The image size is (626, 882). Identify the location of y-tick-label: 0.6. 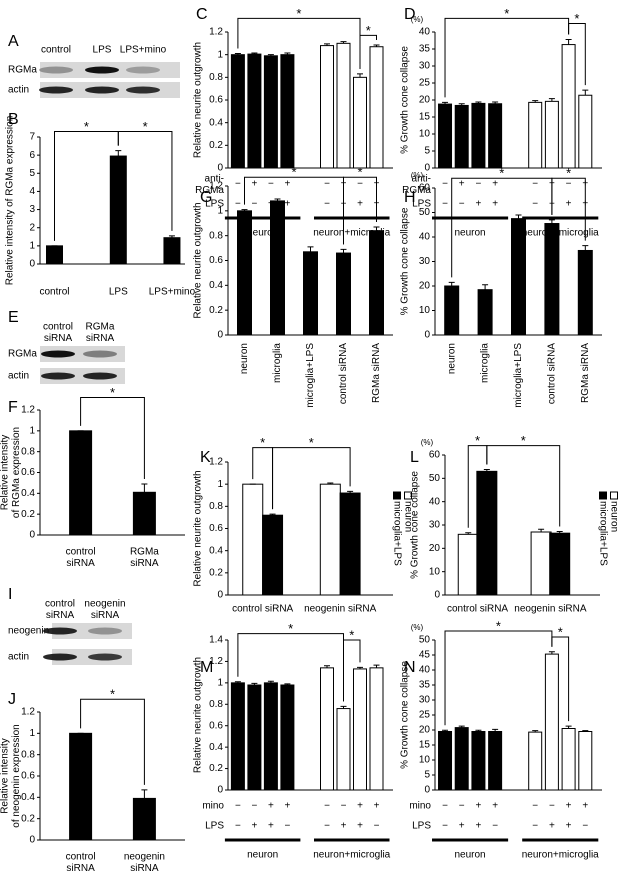
(28, 776).